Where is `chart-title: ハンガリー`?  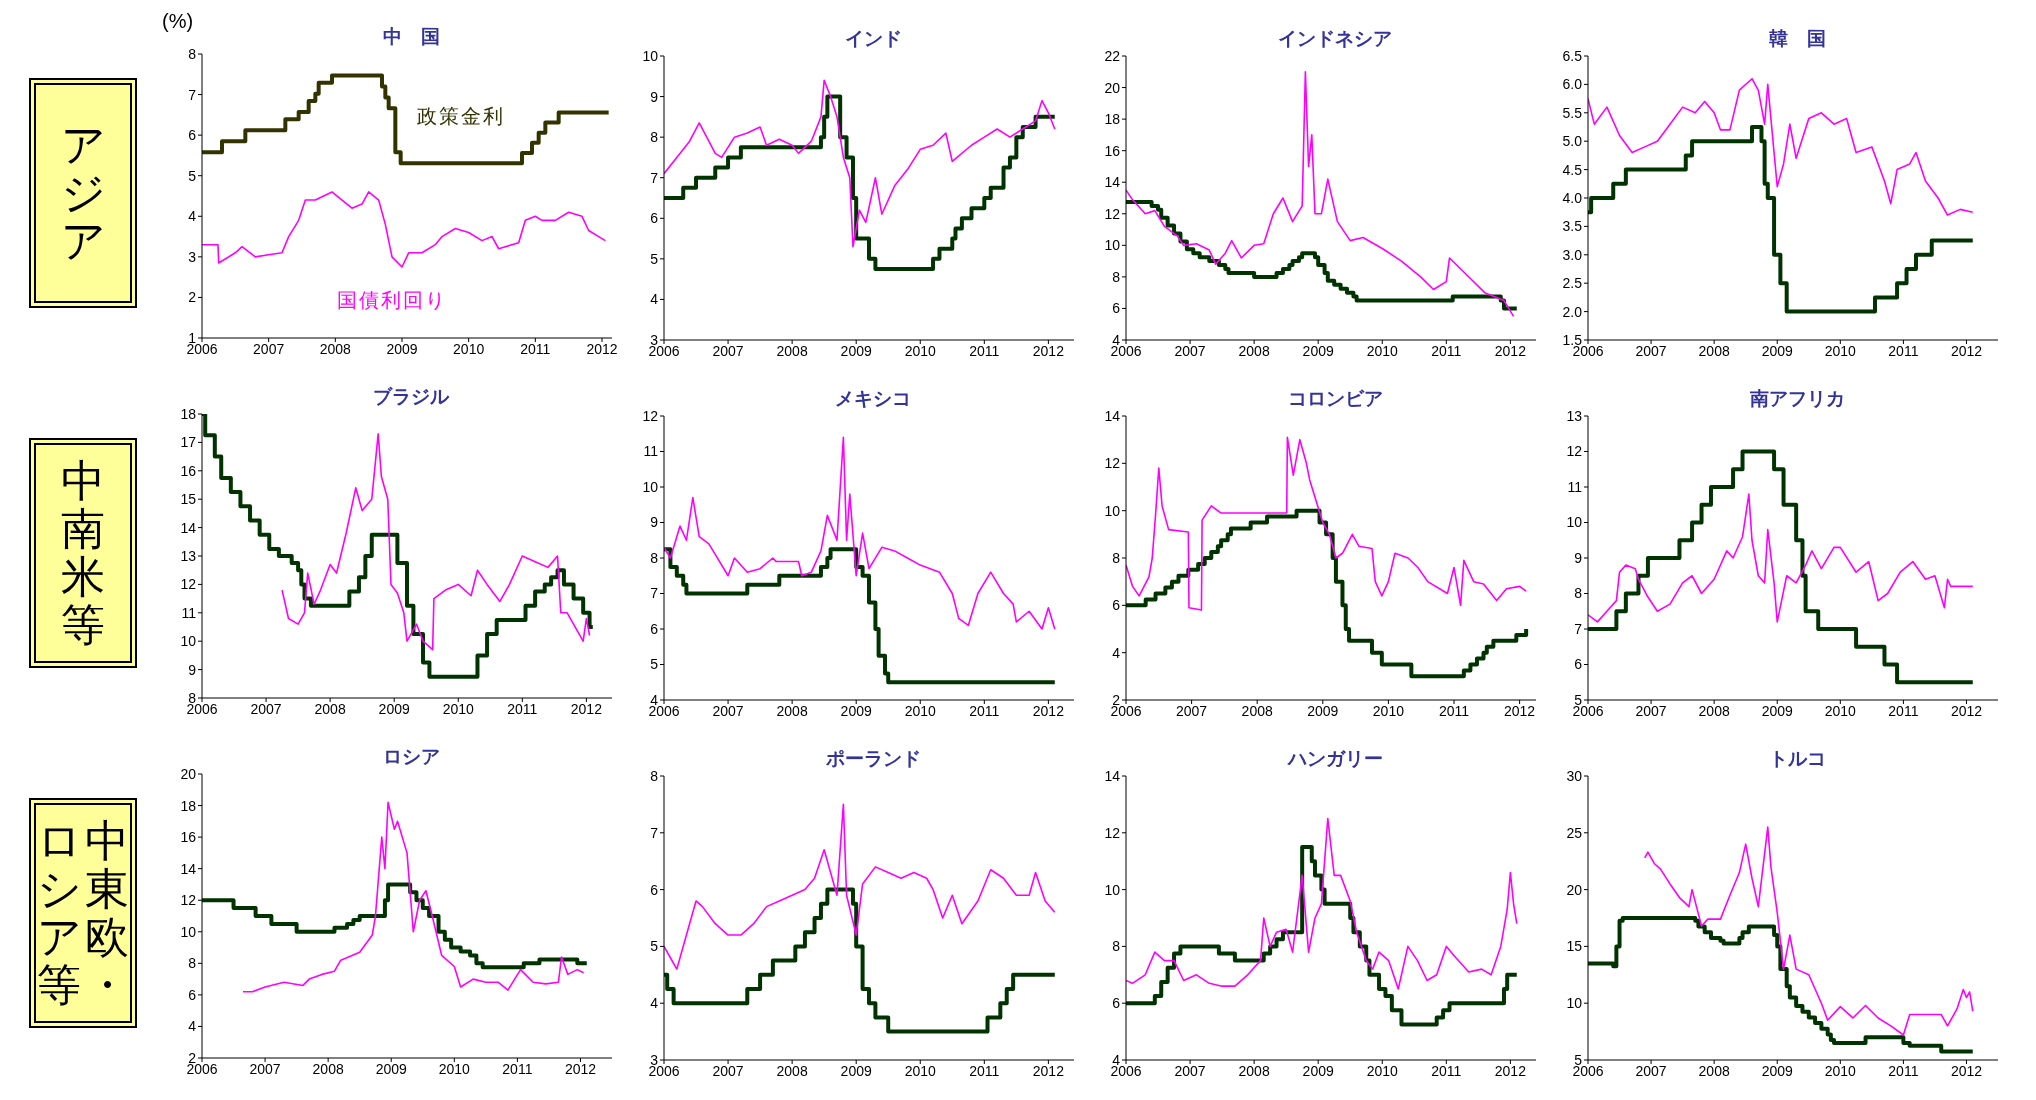
chart-title: ハンガリー is located at coordinates (1335, 759).